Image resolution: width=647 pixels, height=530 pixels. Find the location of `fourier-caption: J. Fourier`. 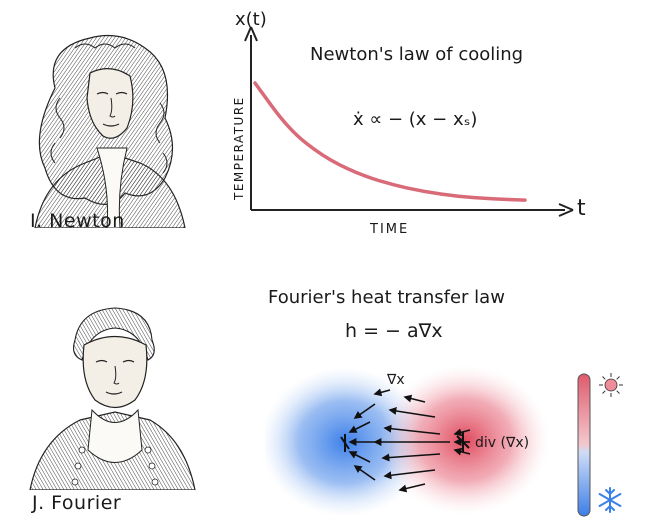

fourier-caption: J. Fourier is located at coordinates (77, 503).